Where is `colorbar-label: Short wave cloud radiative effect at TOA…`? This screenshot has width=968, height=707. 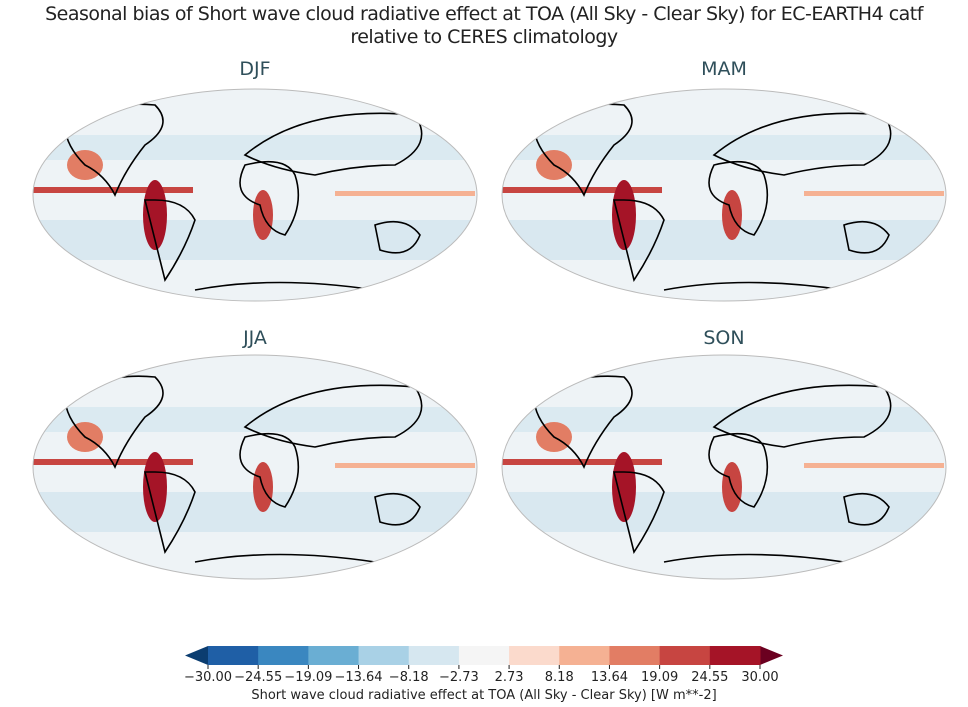
colorbar-label: Short wave cloud radiative effect at TOA… is located at coordinates (484, 695).